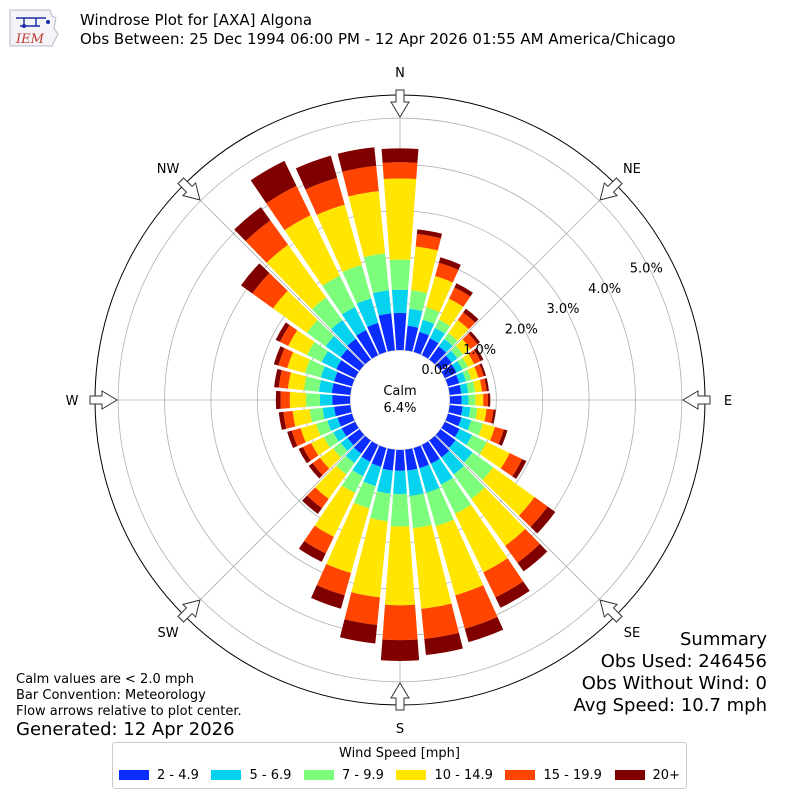  Describe the element at coordinates (562, 309) in the screenshot. I see `radial-tick-label: 3.0%` at that location.